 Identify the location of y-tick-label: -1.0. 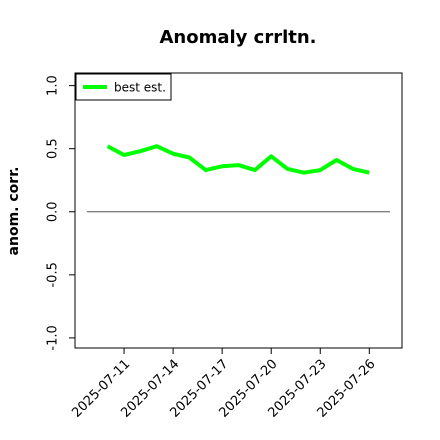
(53, 337).